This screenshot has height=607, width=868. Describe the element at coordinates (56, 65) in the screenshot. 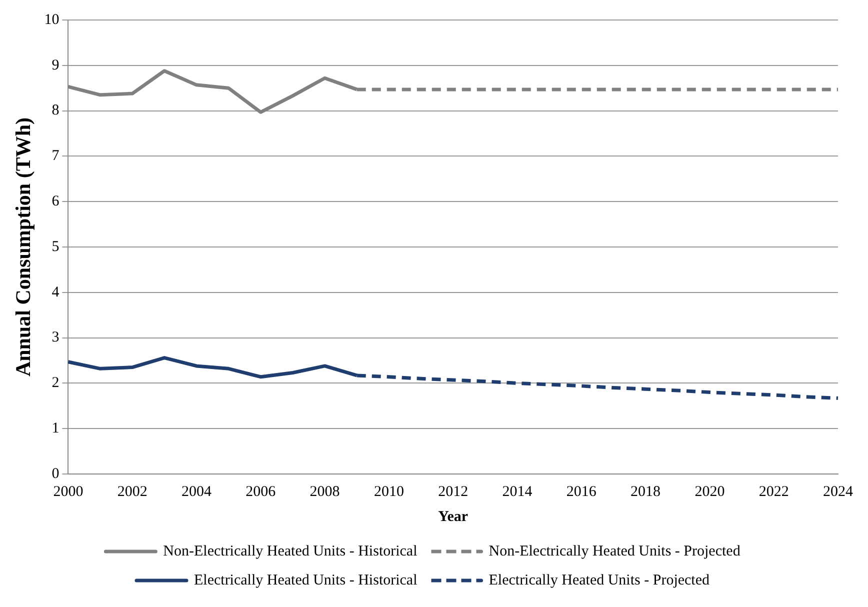

I see `y-tick-label: 9` at that location.